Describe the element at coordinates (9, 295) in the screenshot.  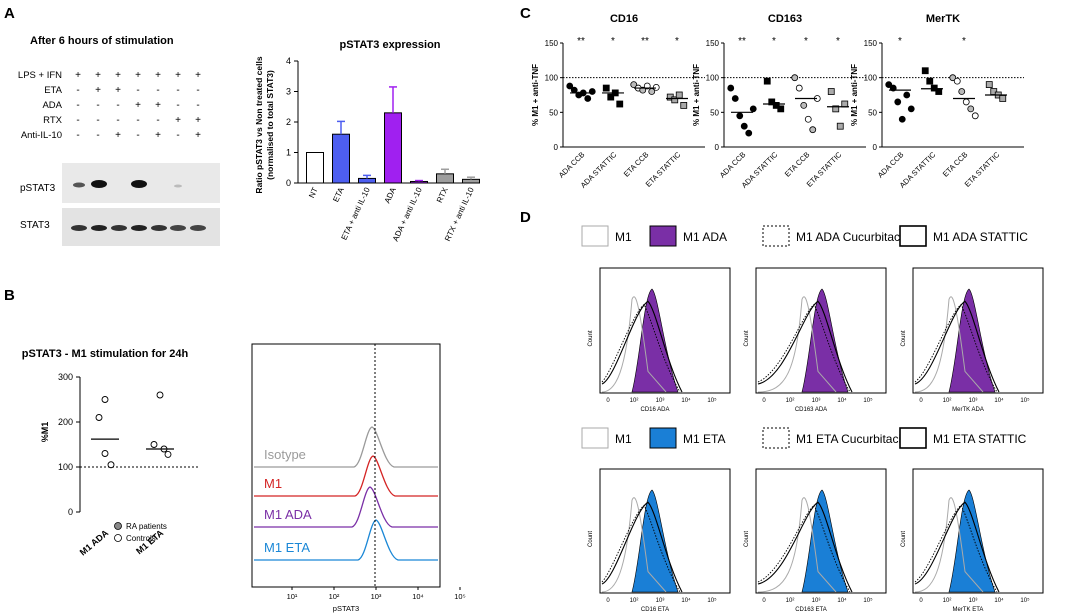
I see `panel-label-b: B` at that location.